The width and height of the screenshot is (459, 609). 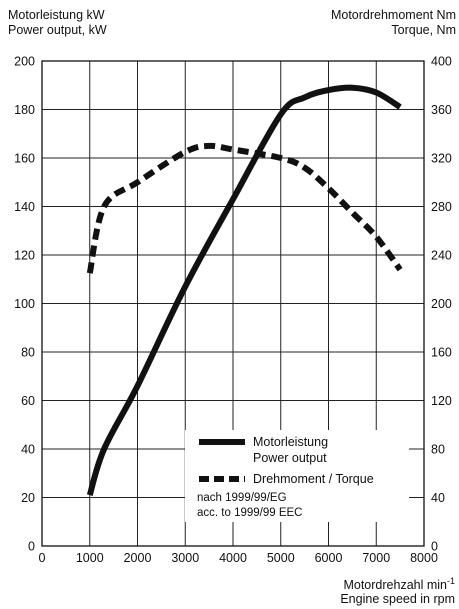 I want to click on right-axis-title-en: Torque, Nm, so click(x=423, y=30).